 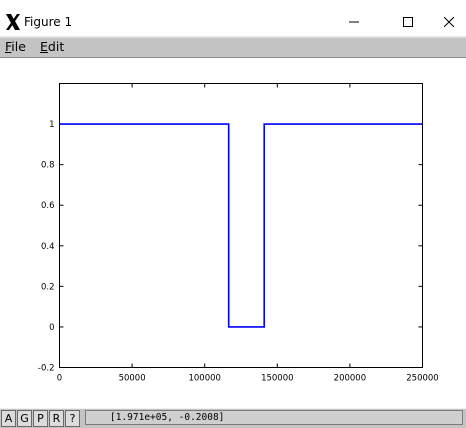 What do you see at coordinates (72, 418) in the screenshot?
I see `help-button: ?` at bounding box center [72, 418].